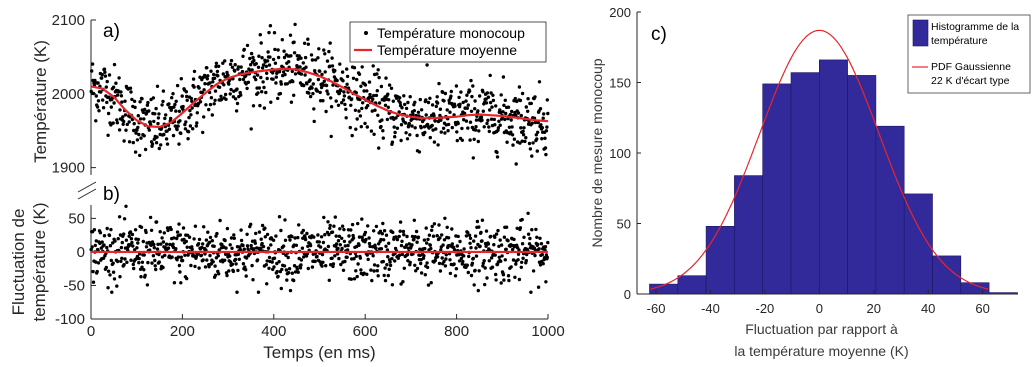 This screenshot has height=367, width=1035. I want to click on histogram-bar, so click(833, 177).